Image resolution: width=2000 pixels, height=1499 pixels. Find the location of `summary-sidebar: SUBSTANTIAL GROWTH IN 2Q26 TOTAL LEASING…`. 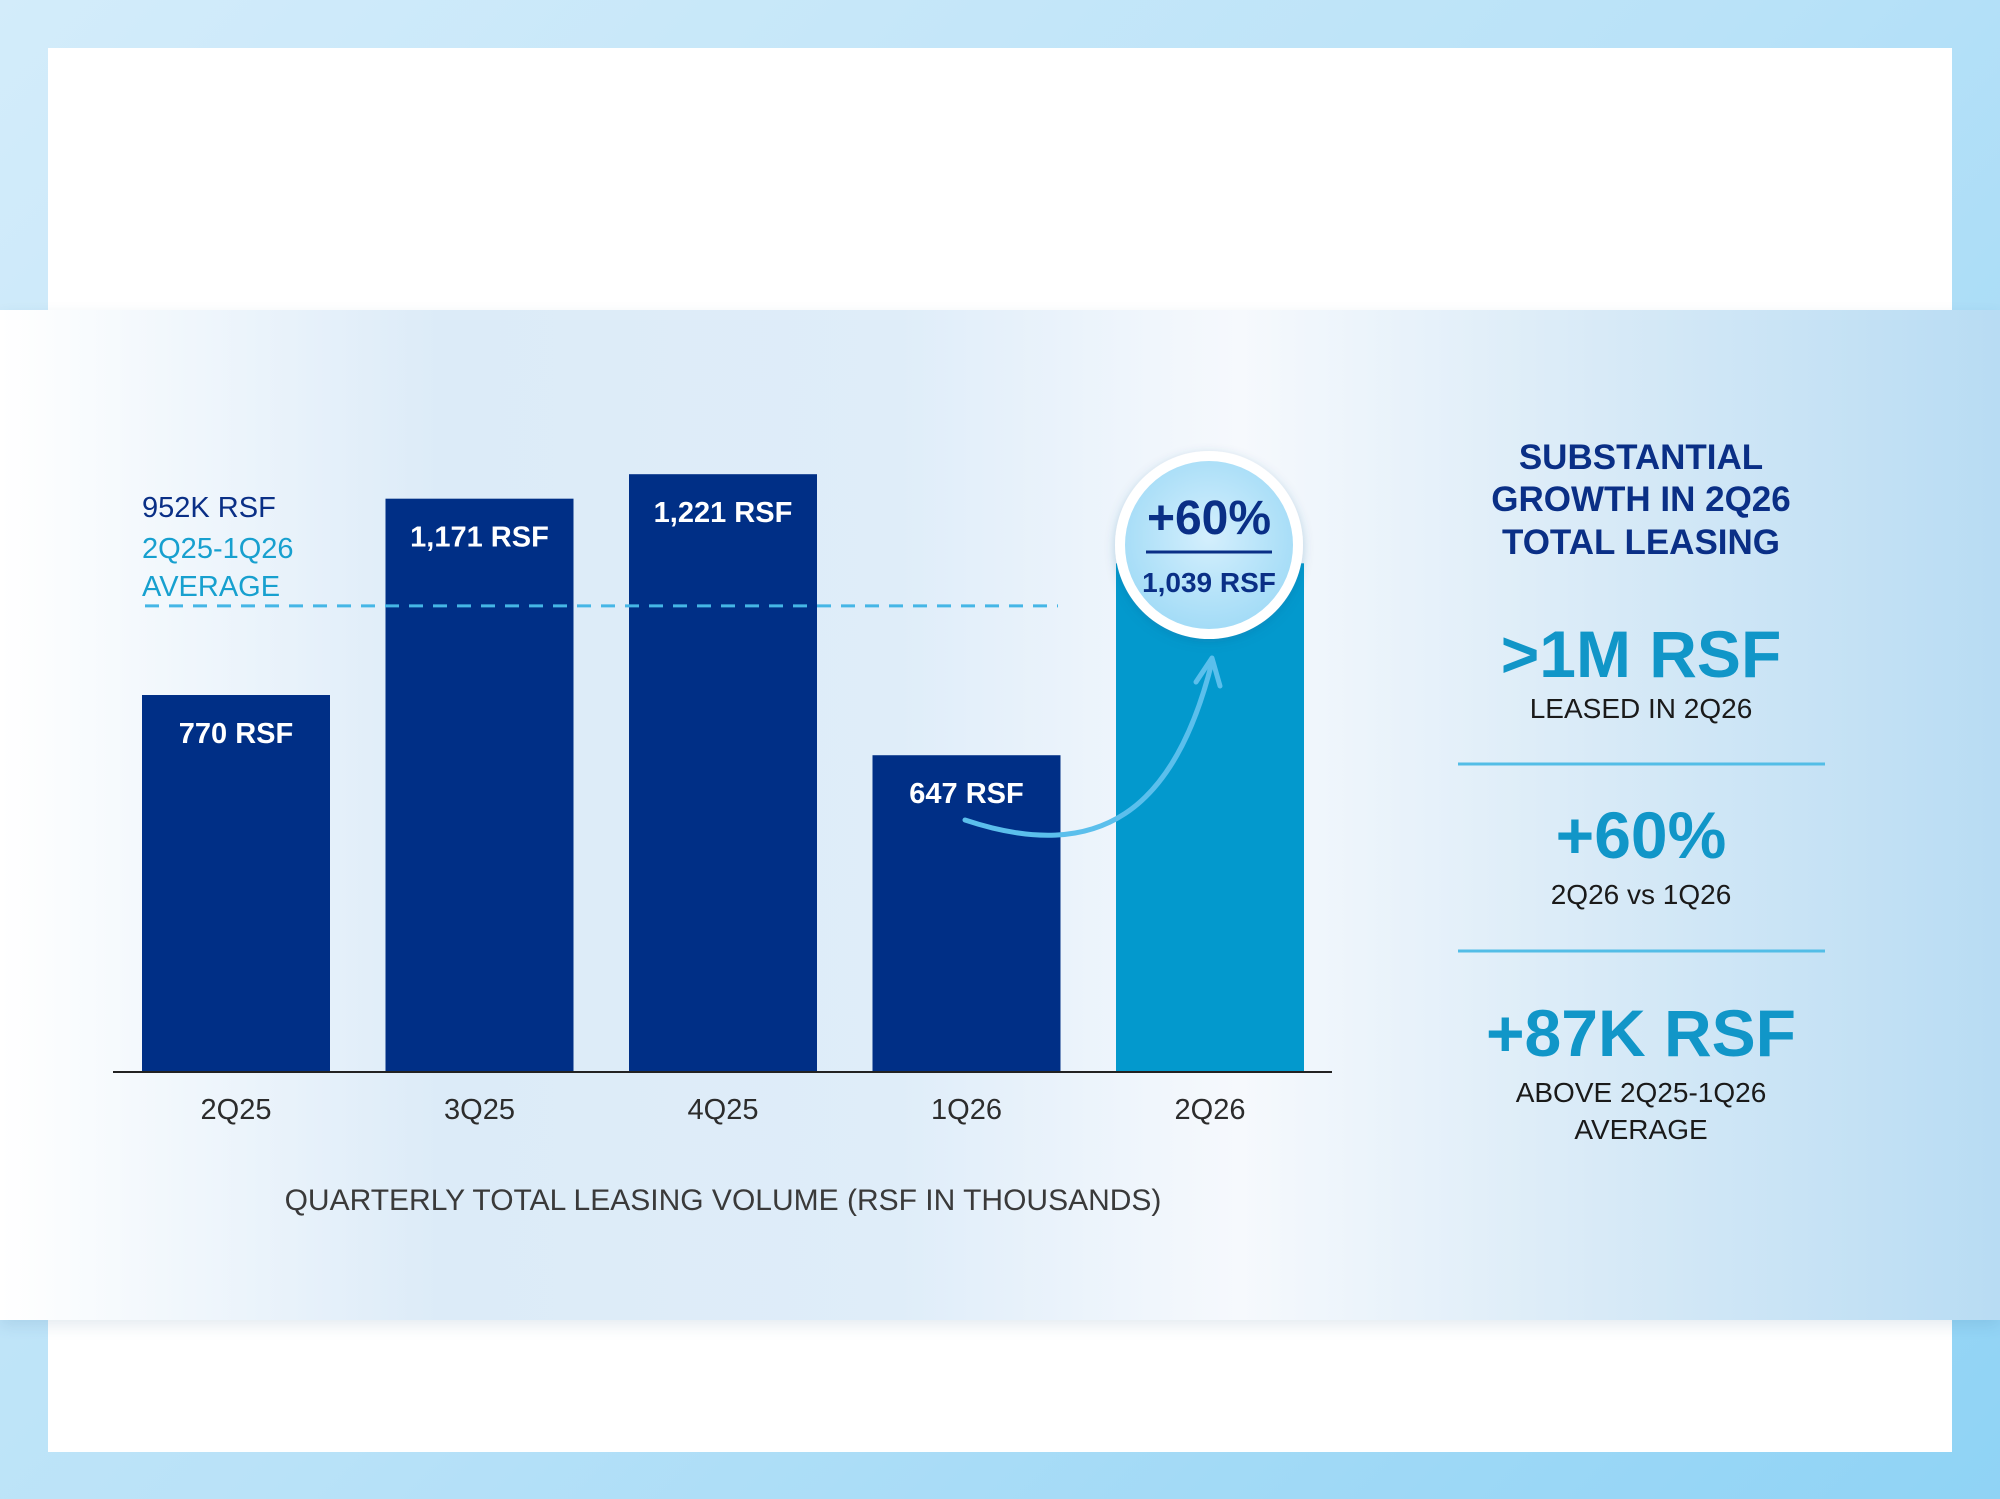

summary-sidebar: SUBSTANTIAL GROWTH IN 2Q26 TOTAL LEASING… is located at coordinates (1641, 791).